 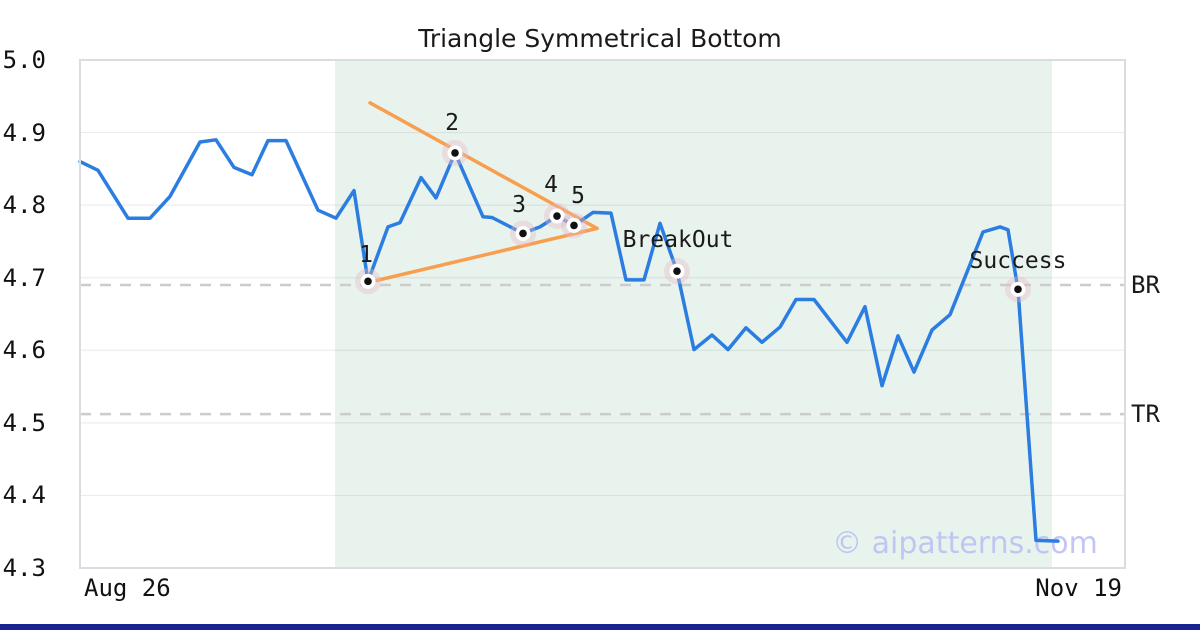 I want to click on y-tick-label: 4.7, so click(x=24, y=277).